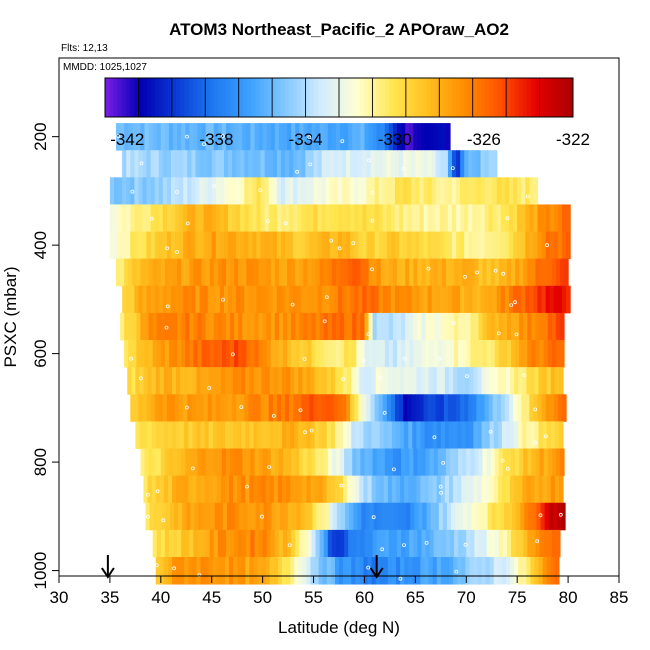 This screenshot has height=650, width=650. What do you see at coordinates (40, 245) in the screenshot?
I see `y-tick-label: 400` at bounding box center [40, 245].